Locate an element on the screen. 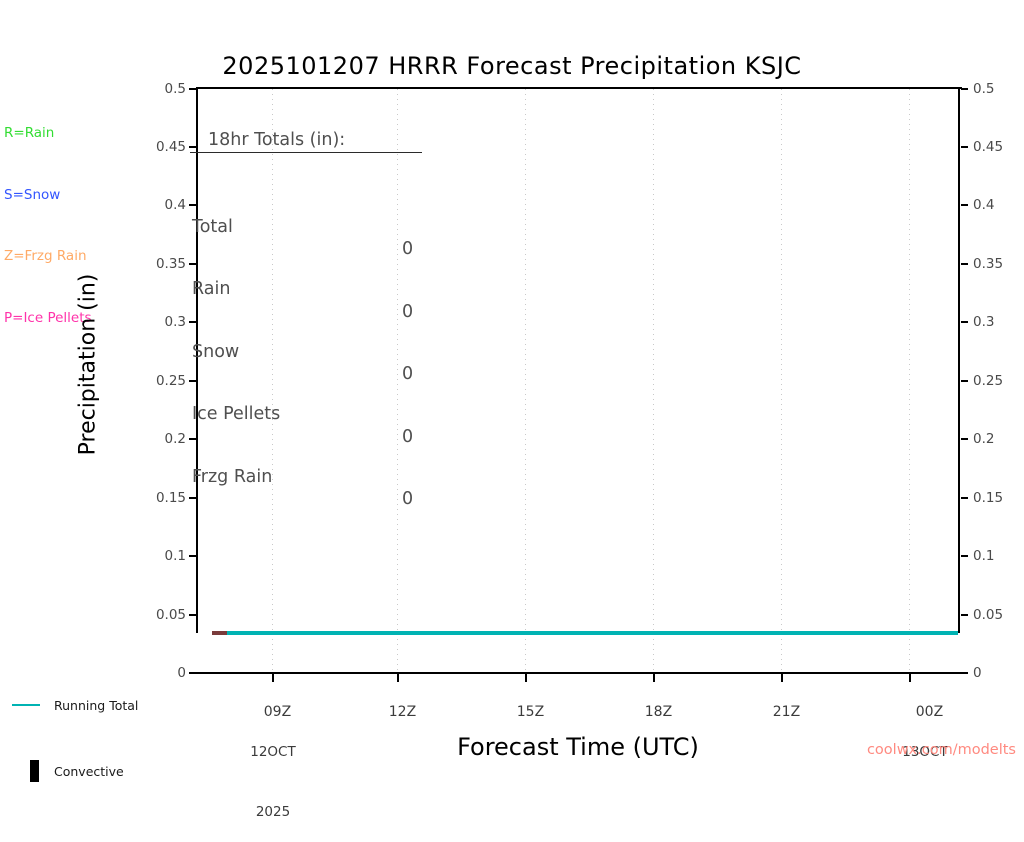 The image size is (1024, 842). y-axis-label-left: 0.15 is located at coordinates (170, 498).